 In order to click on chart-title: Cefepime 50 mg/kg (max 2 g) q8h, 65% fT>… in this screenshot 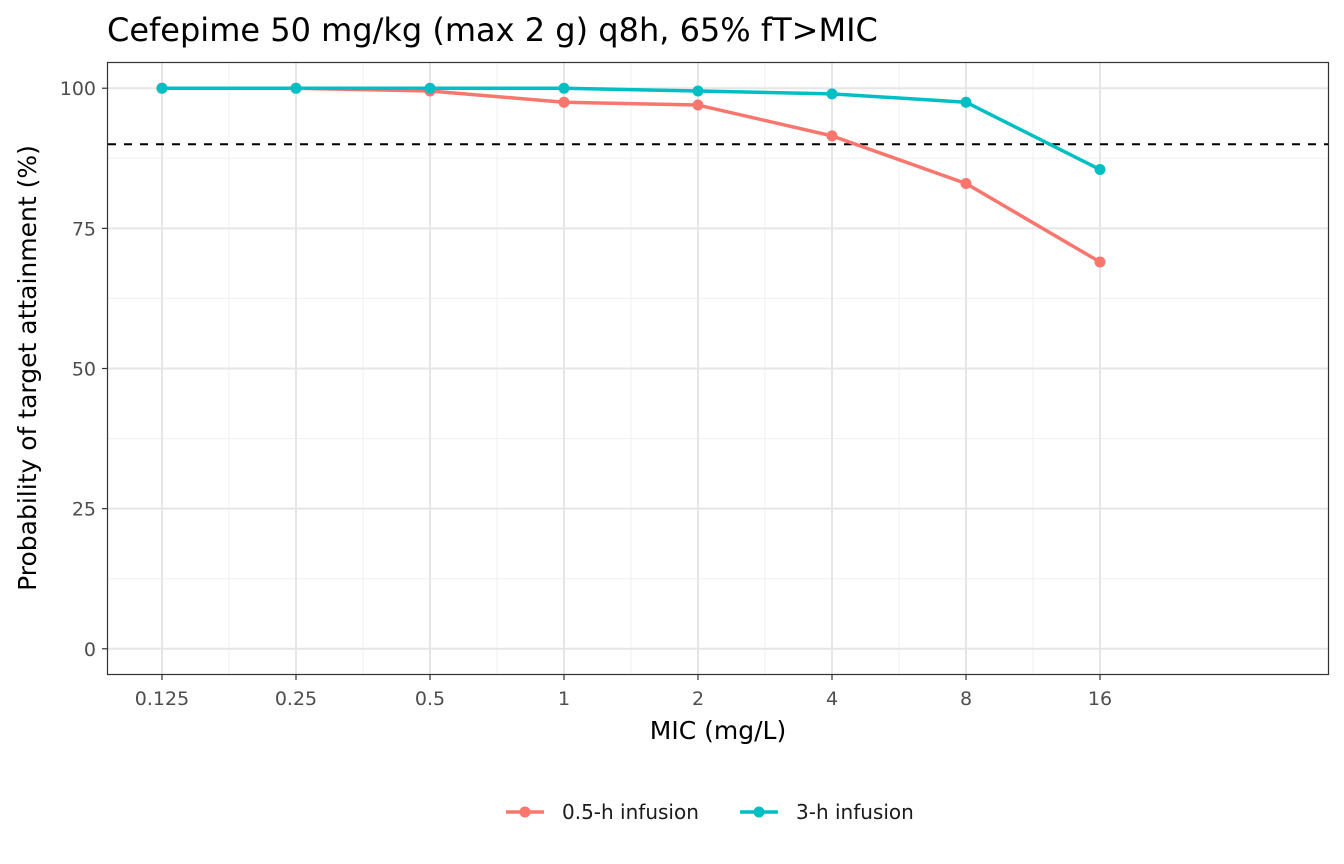, I will do `click(492, 30)`.